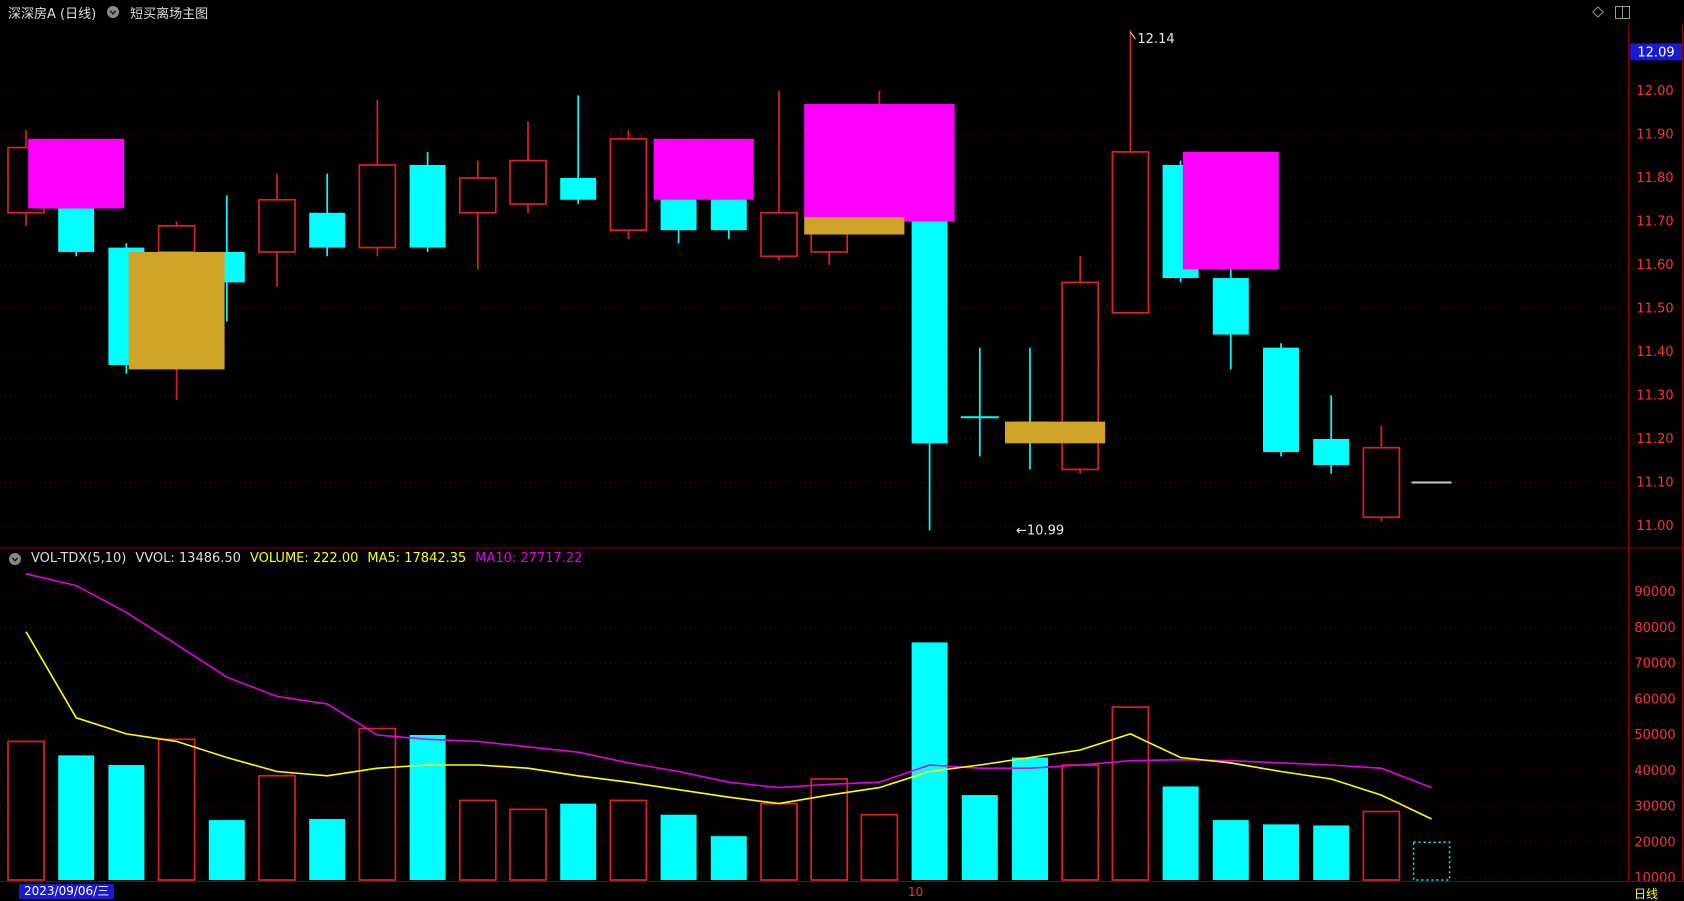 Image resolution: width=1684 pixels, height=901 pixels. I want to click on volume-axis-label: 80000, so click(1654, 628).